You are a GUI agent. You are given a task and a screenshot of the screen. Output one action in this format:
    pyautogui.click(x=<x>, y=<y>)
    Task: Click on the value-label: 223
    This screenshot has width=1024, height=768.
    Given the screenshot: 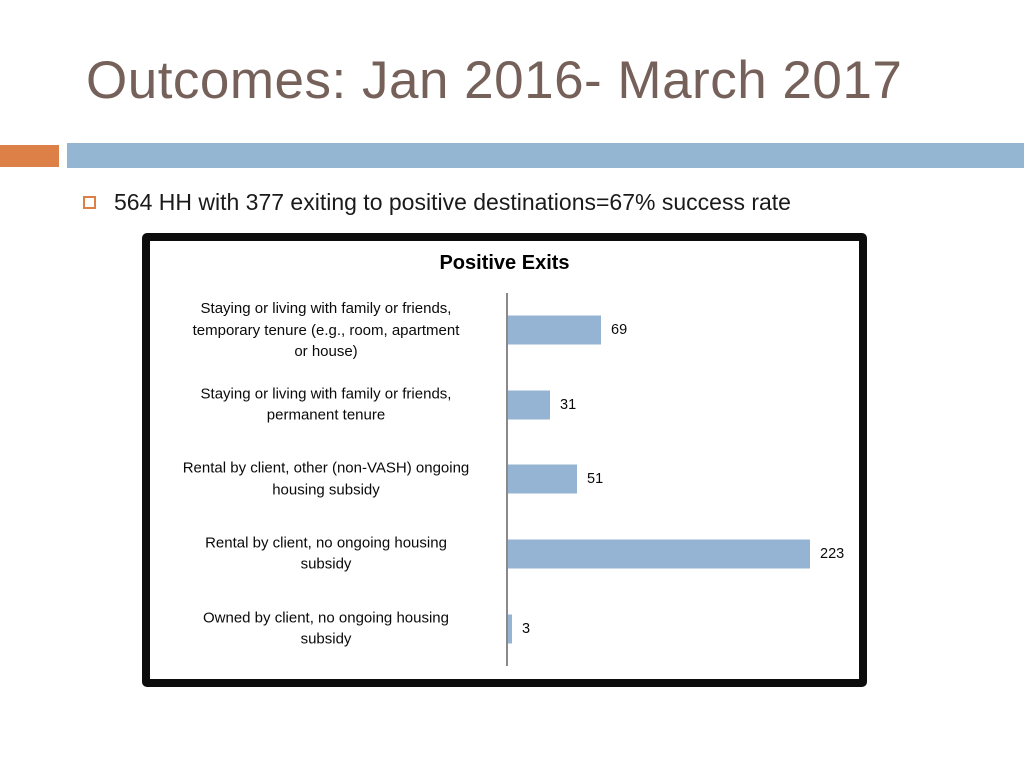 What is the action you would take?
    pyautogui.click(x=832, y=554)
    